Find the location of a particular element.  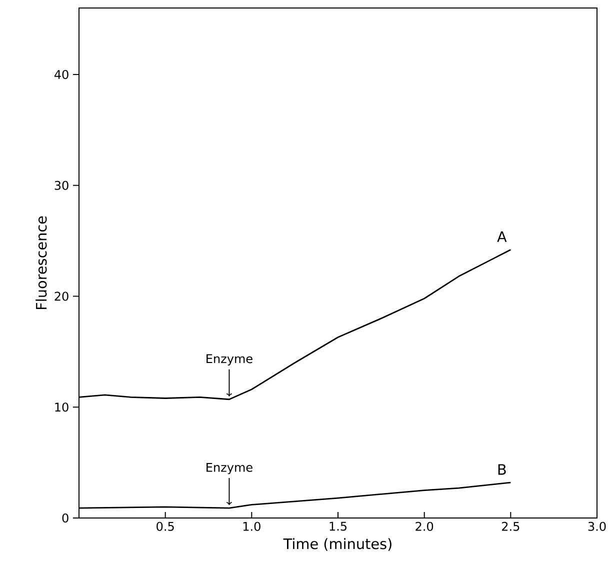

y-tick-label: 10 is located at coordinates (61, 407).